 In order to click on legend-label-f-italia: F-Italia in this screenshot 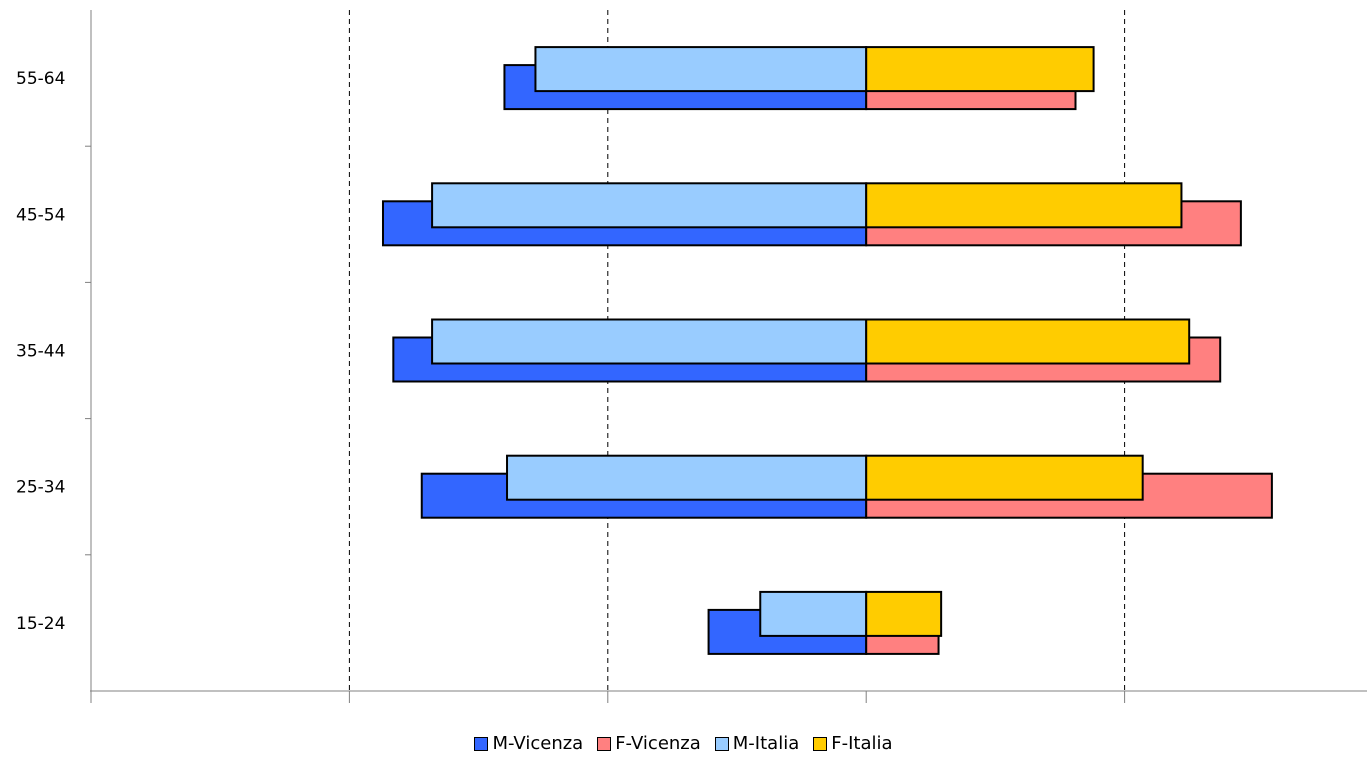, I will do `click(862, 743)`.